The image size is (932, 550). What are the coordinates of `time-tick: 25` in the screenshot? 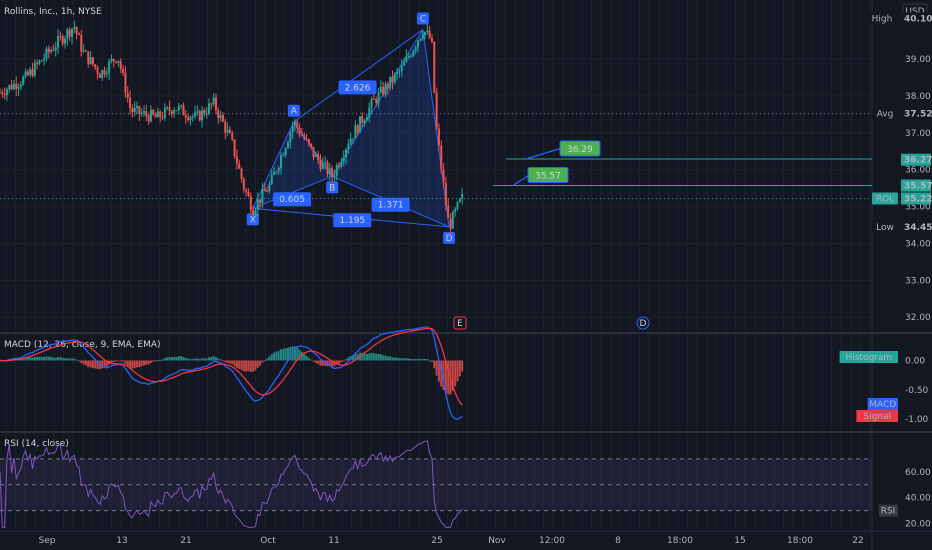 It's located at (436, 541).